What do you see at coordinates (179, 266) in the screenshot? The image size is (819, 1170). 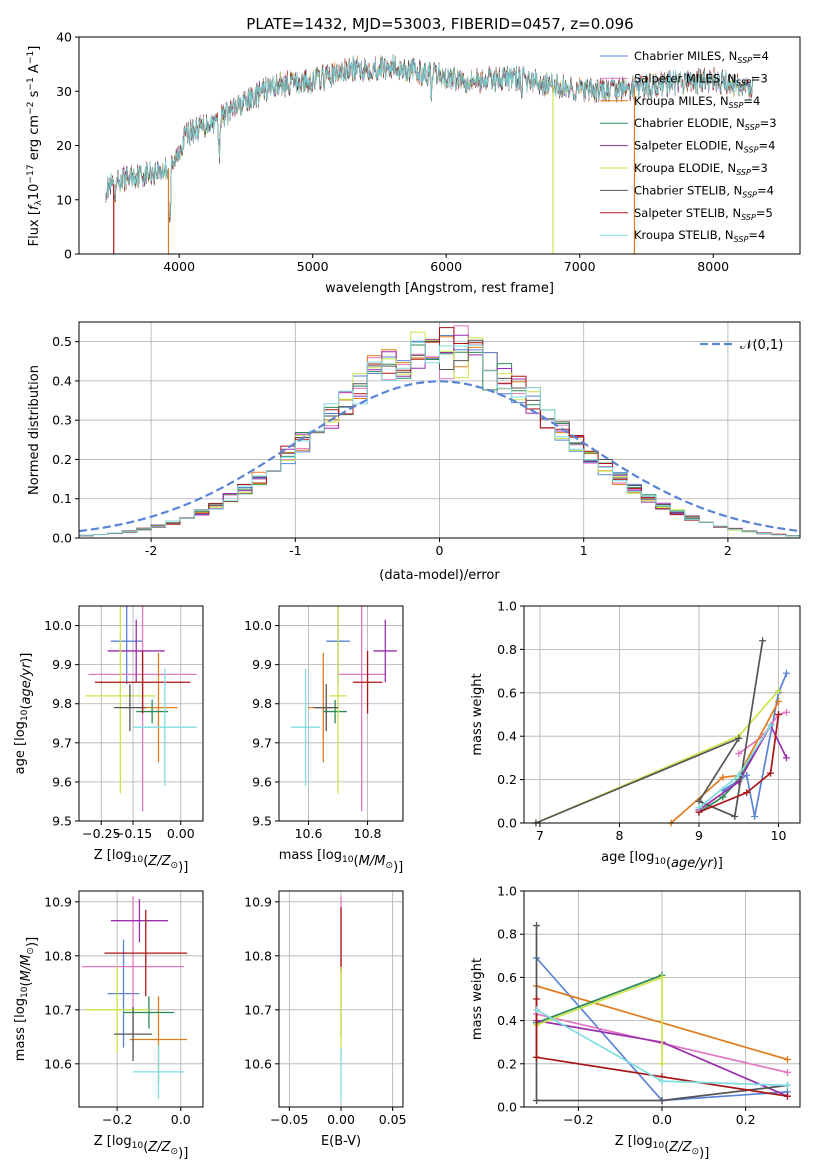 I see `x-tick-label: 4000` at bounding box center [179, 266].